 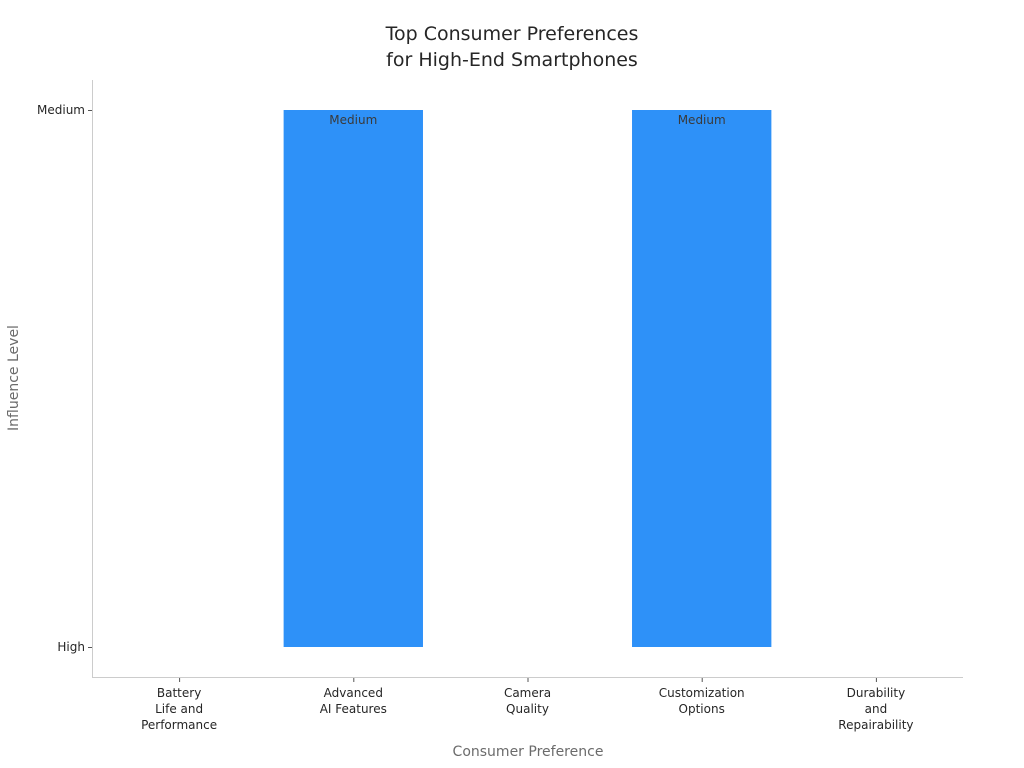 What do you see at coordinates (876, 693) in the screenshot?
I see `x-tick-label: Durability` at bounding box center [876, 693].